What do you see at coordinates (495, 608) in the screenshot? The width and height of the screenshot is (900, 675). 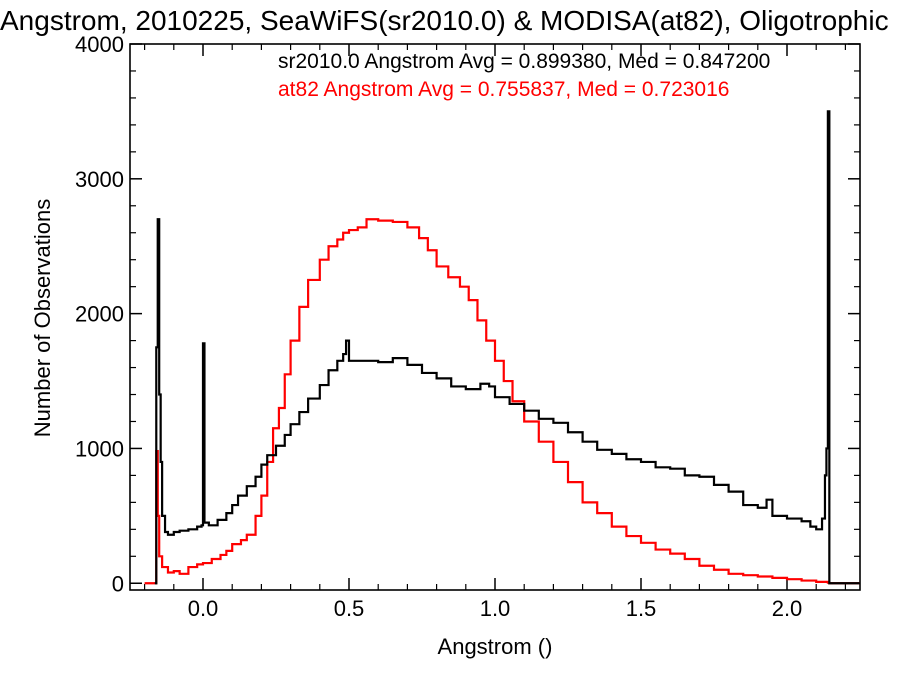 I see `x-tick-label: 1.0` at bounding box center [495, 608].